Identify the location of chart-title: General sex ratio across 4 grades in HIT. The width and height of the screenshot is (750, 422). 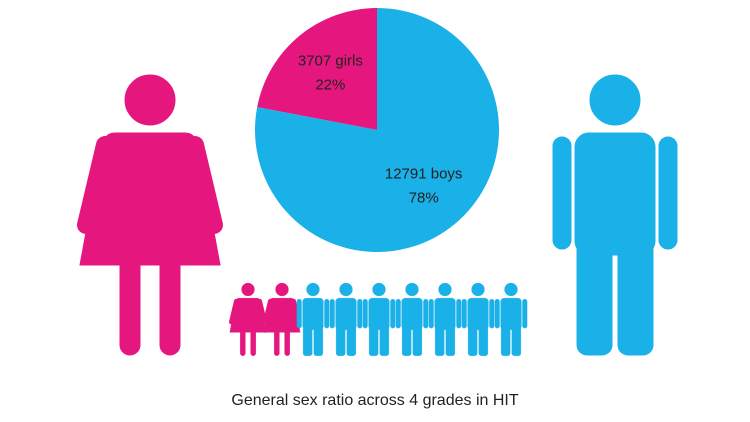
(374, 400).